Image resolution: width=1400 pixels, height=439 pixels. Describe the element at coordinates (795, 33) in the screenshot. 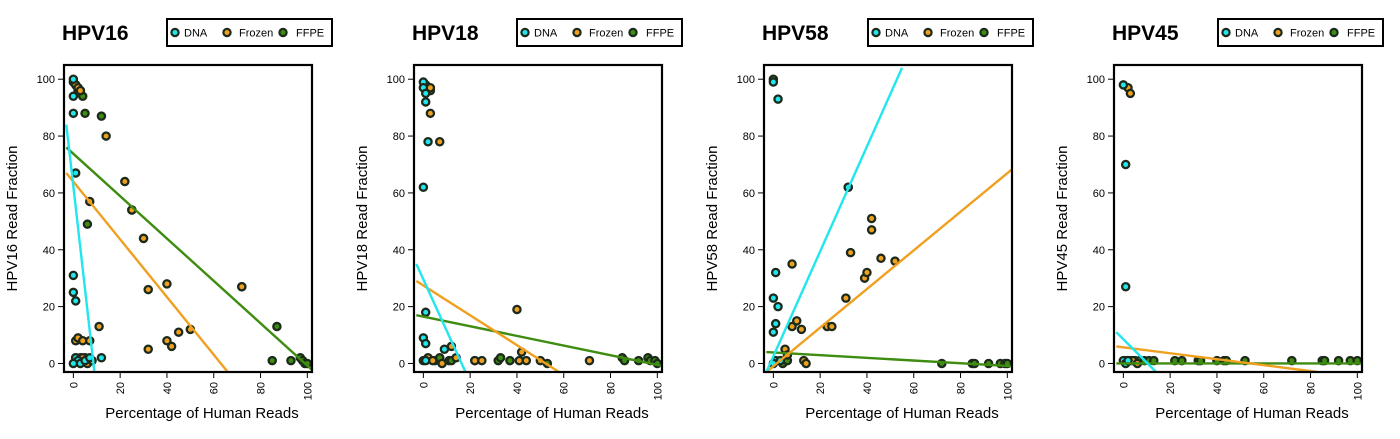

I see `panel-title: HPV58` at that location.